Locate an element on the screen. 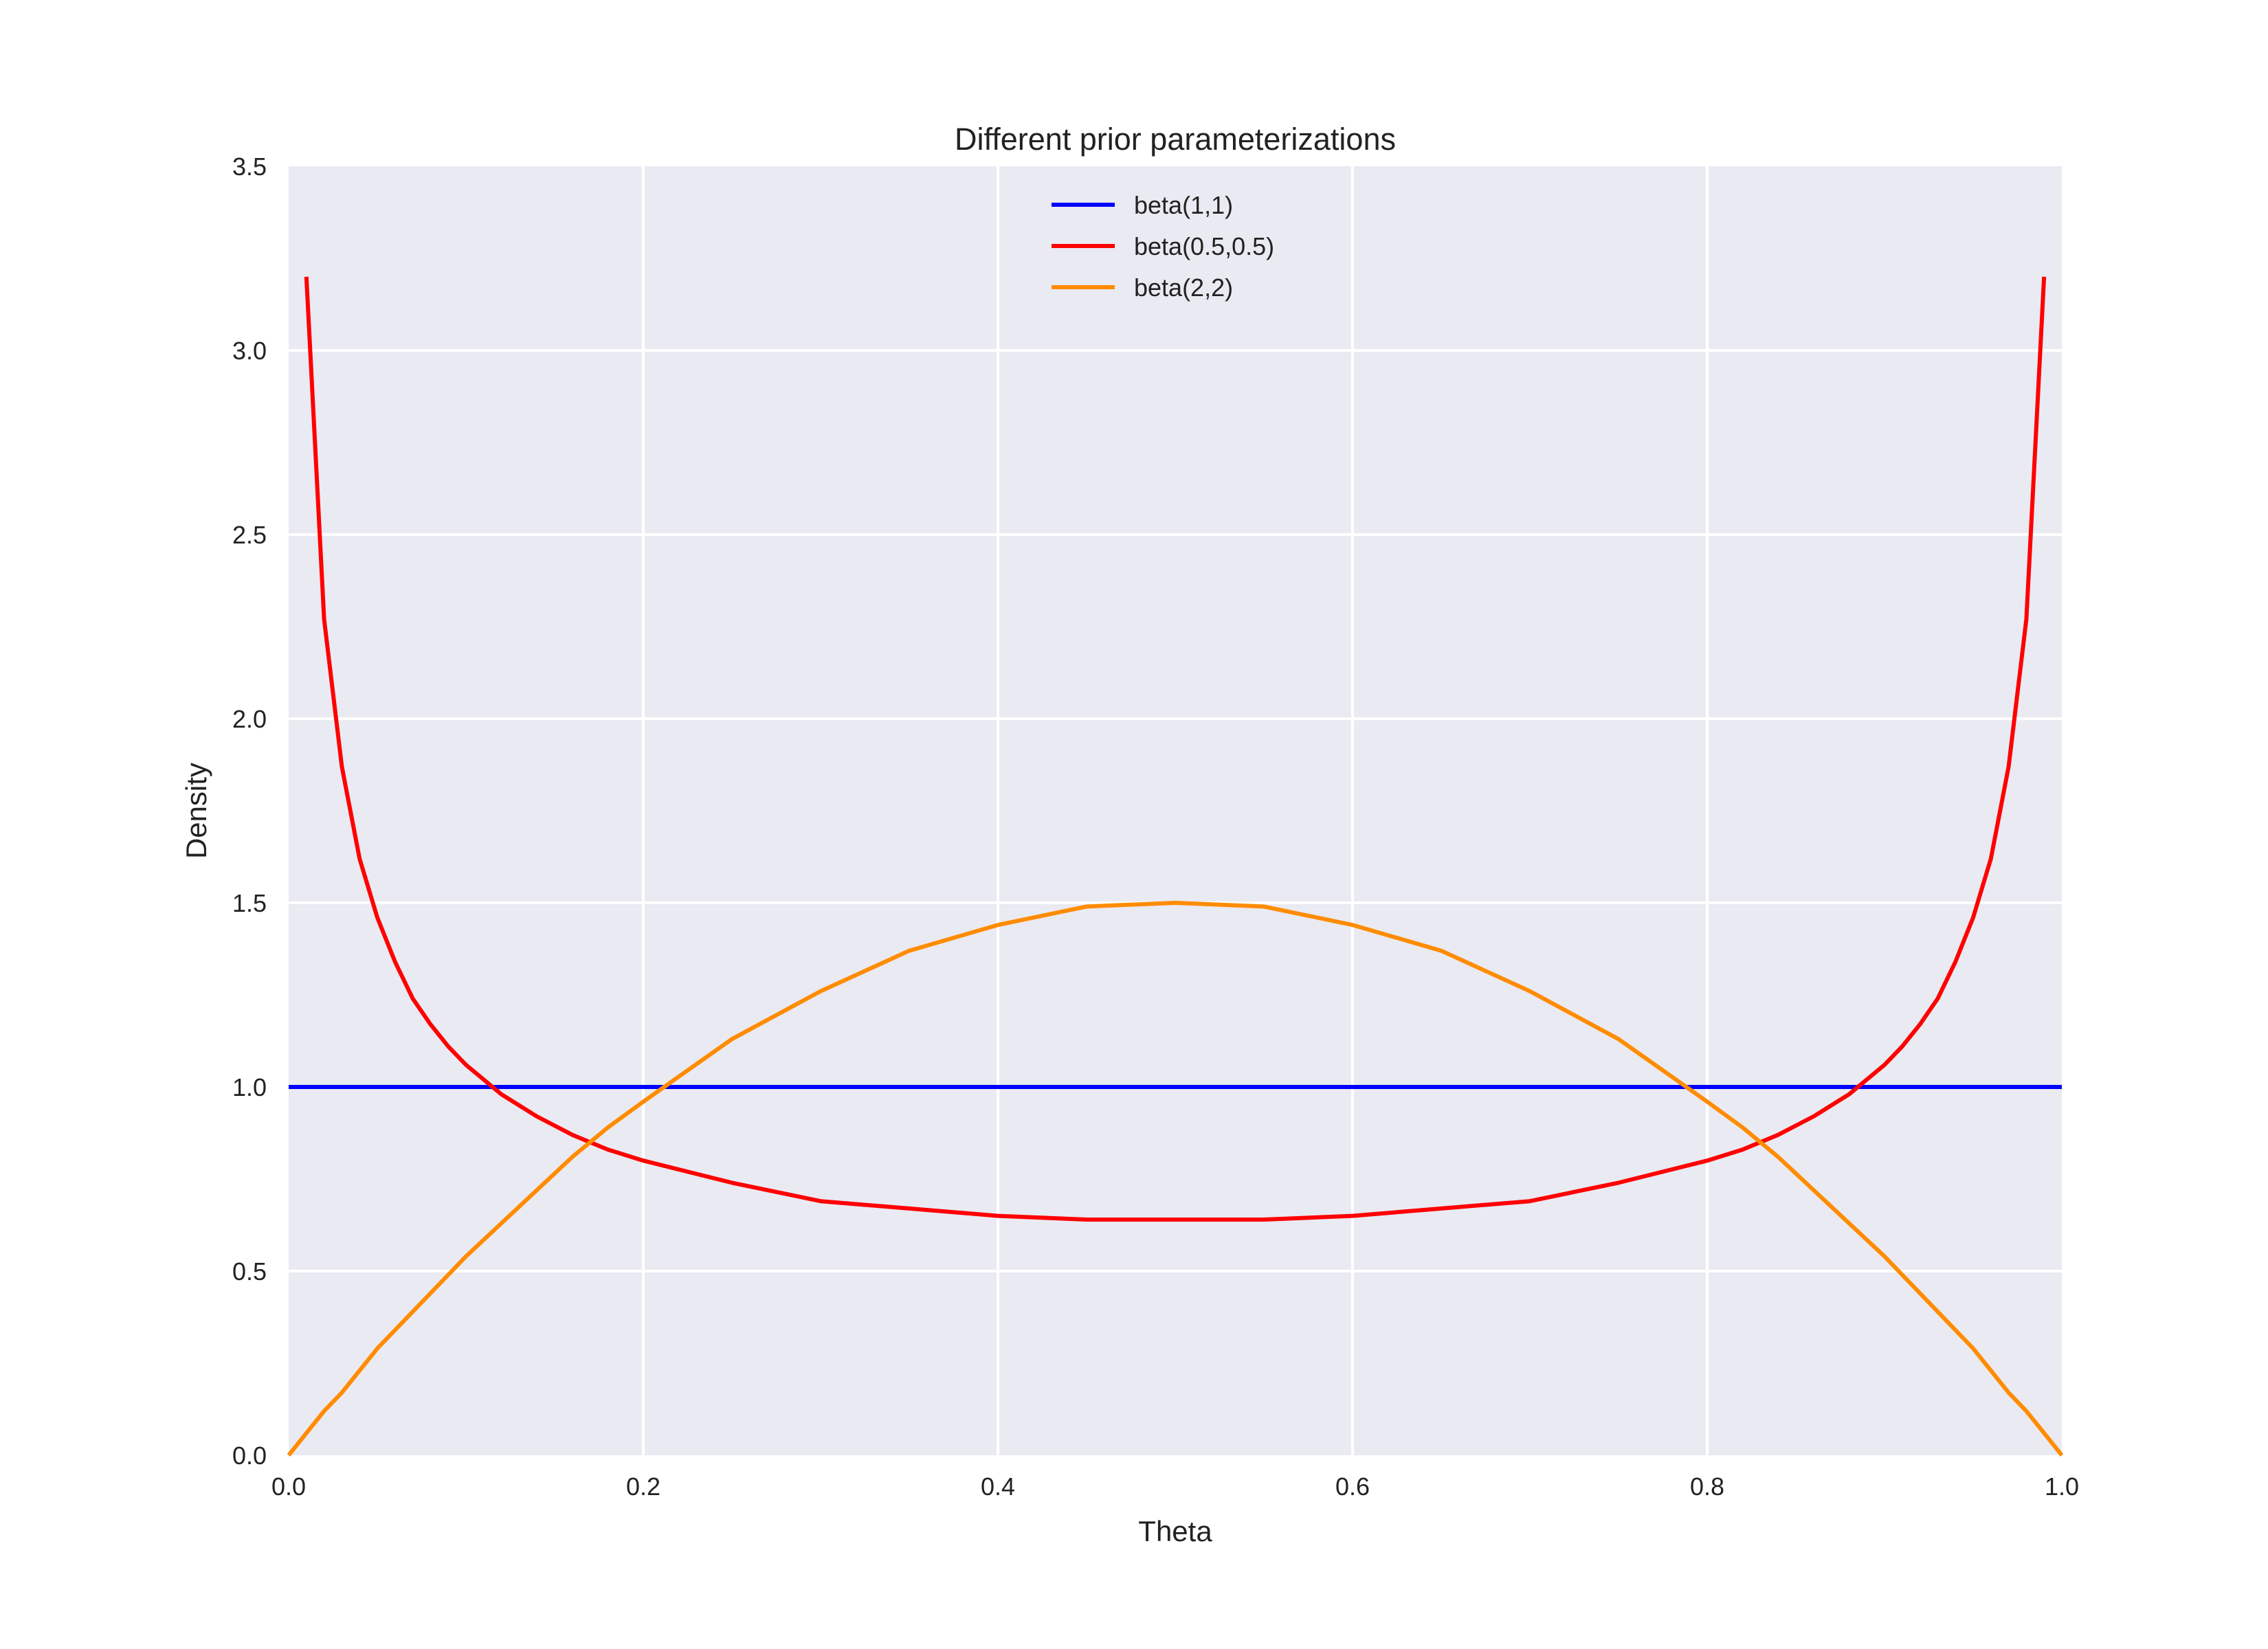  y-tick-label: 3.0 is located at coordinates (250, 351).